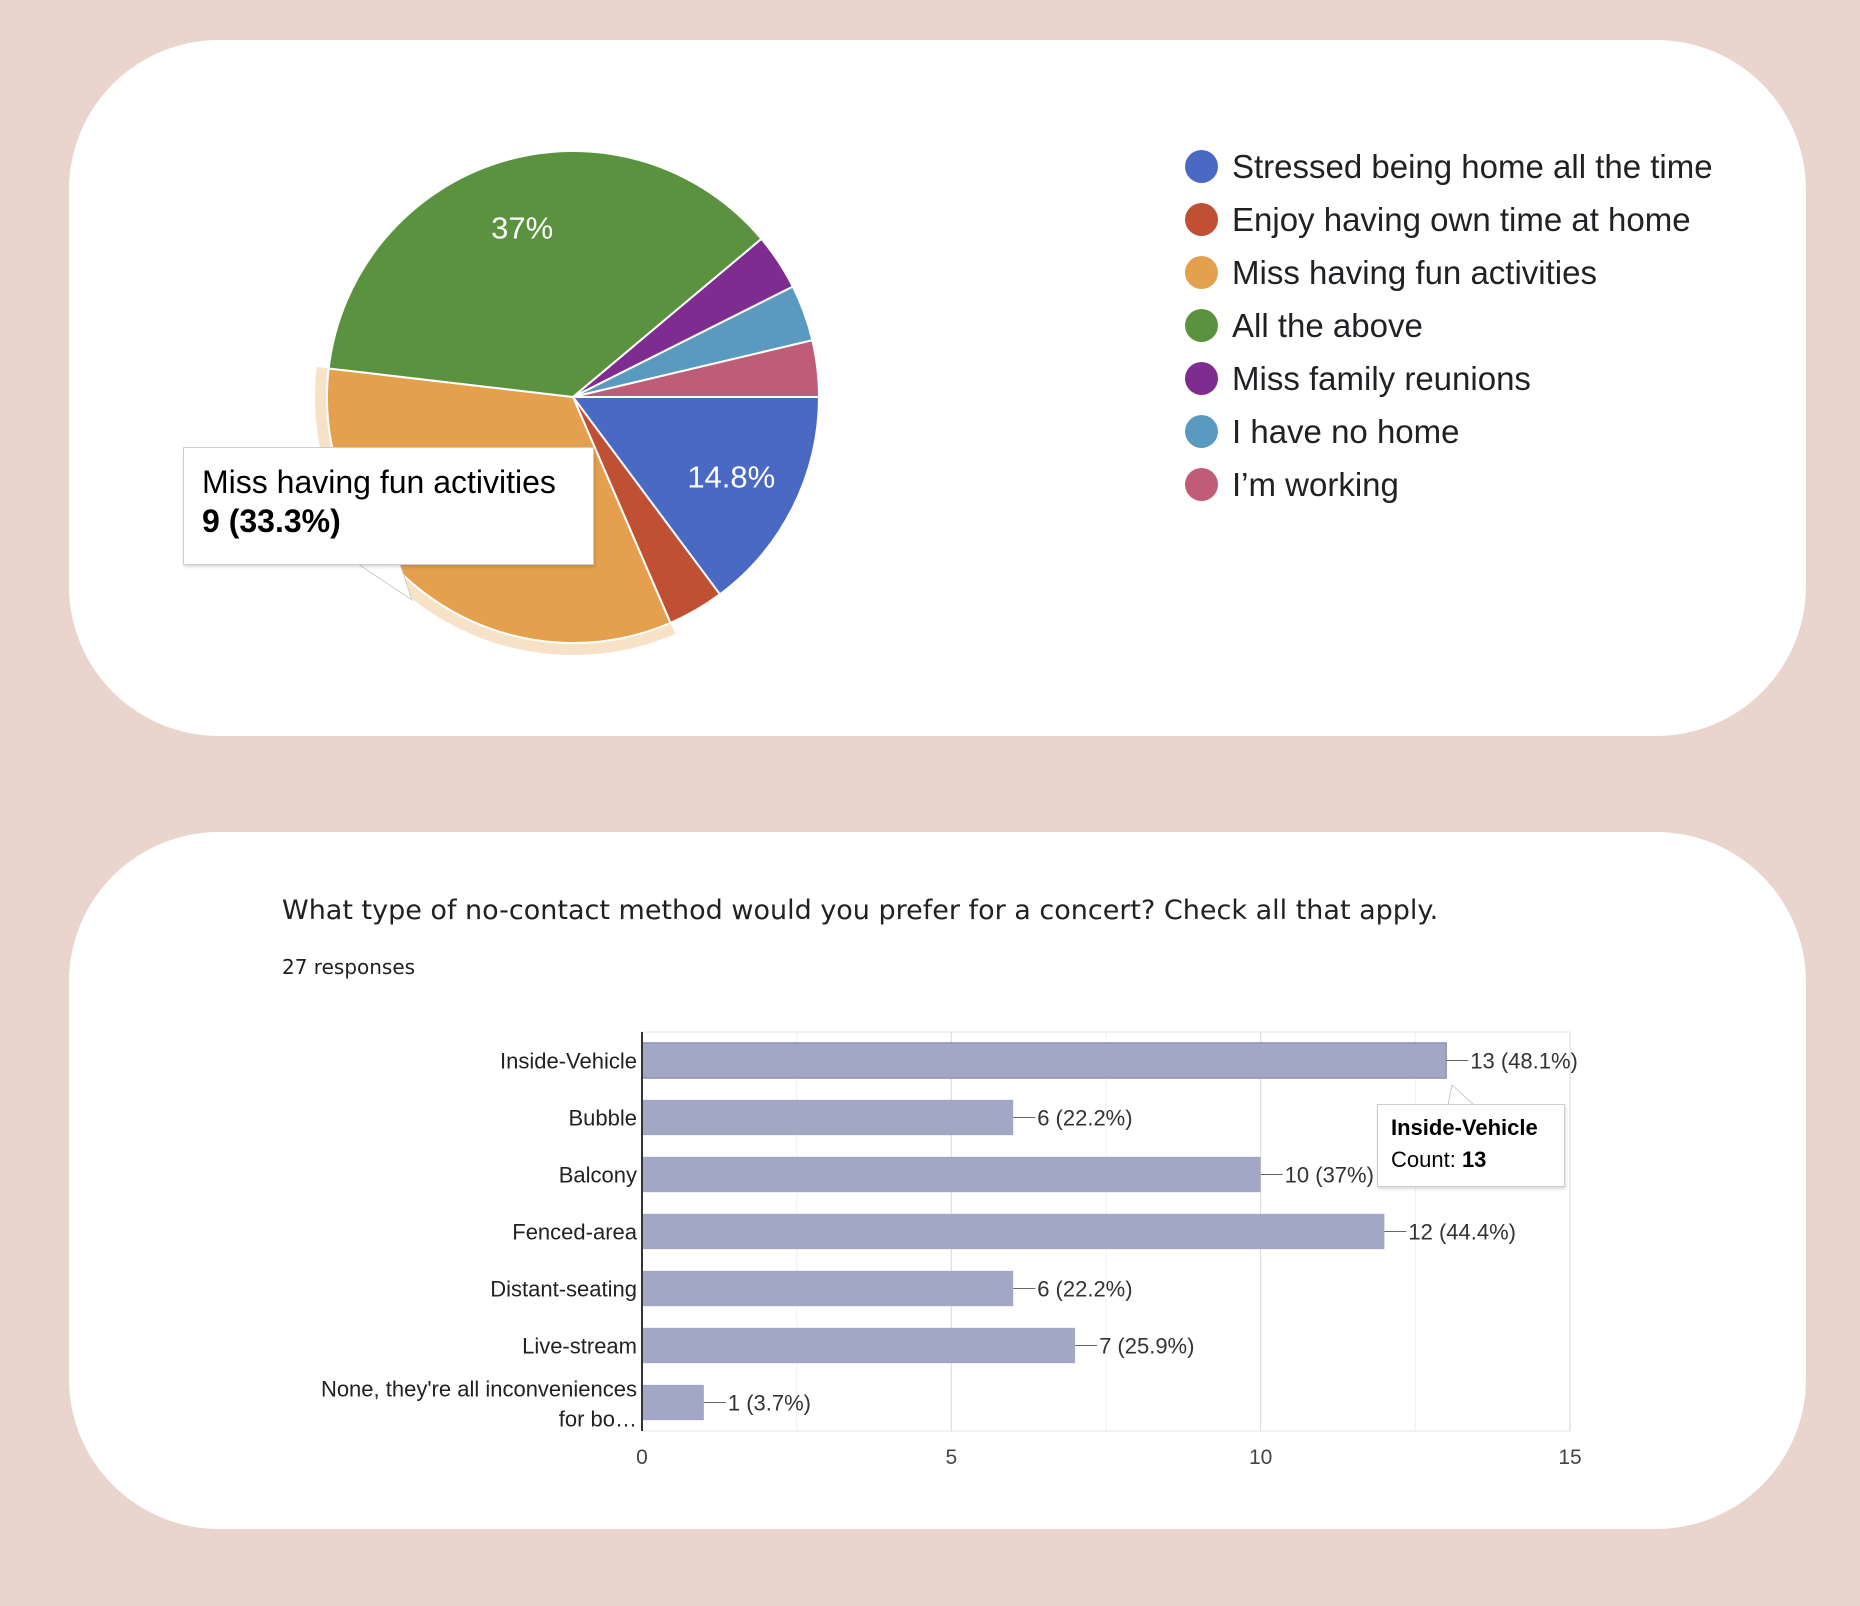 The height and width of the screenshot is (1606, 1860). What do you see at coordinates (545, 274) in the screenshot?
I see `pie-slice-all-the-above` at bounding box center [545, 274].